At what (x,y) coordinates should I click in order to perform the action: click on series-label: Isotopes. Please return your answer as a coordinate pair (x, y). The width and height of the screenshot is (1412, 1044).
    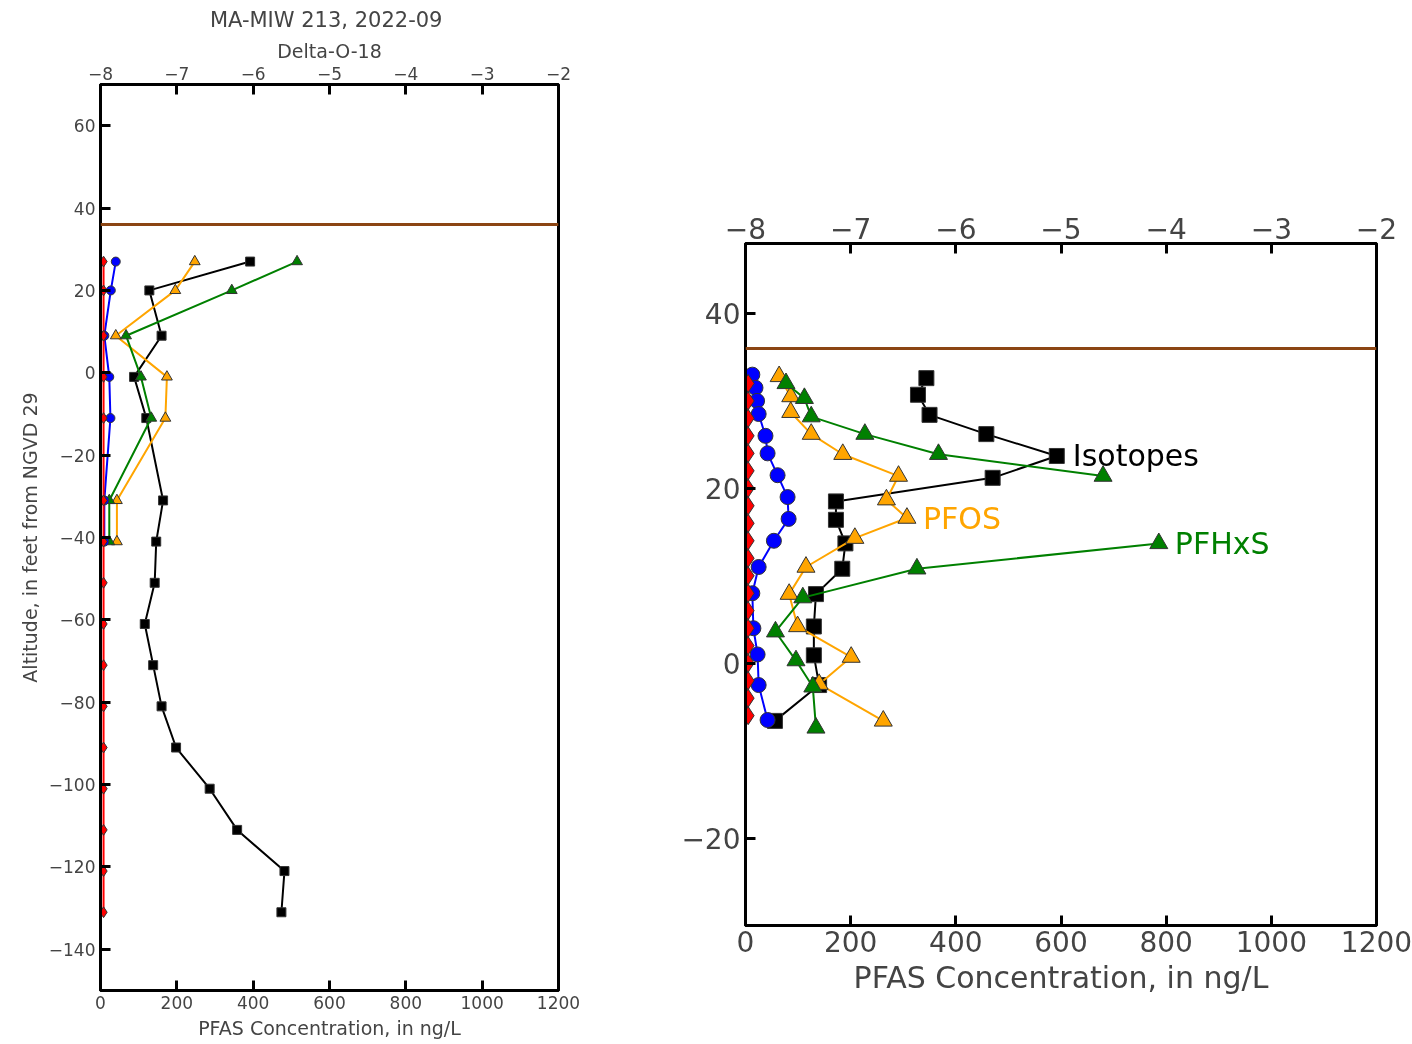
    Looking at the image, I should click on (1135, 456).